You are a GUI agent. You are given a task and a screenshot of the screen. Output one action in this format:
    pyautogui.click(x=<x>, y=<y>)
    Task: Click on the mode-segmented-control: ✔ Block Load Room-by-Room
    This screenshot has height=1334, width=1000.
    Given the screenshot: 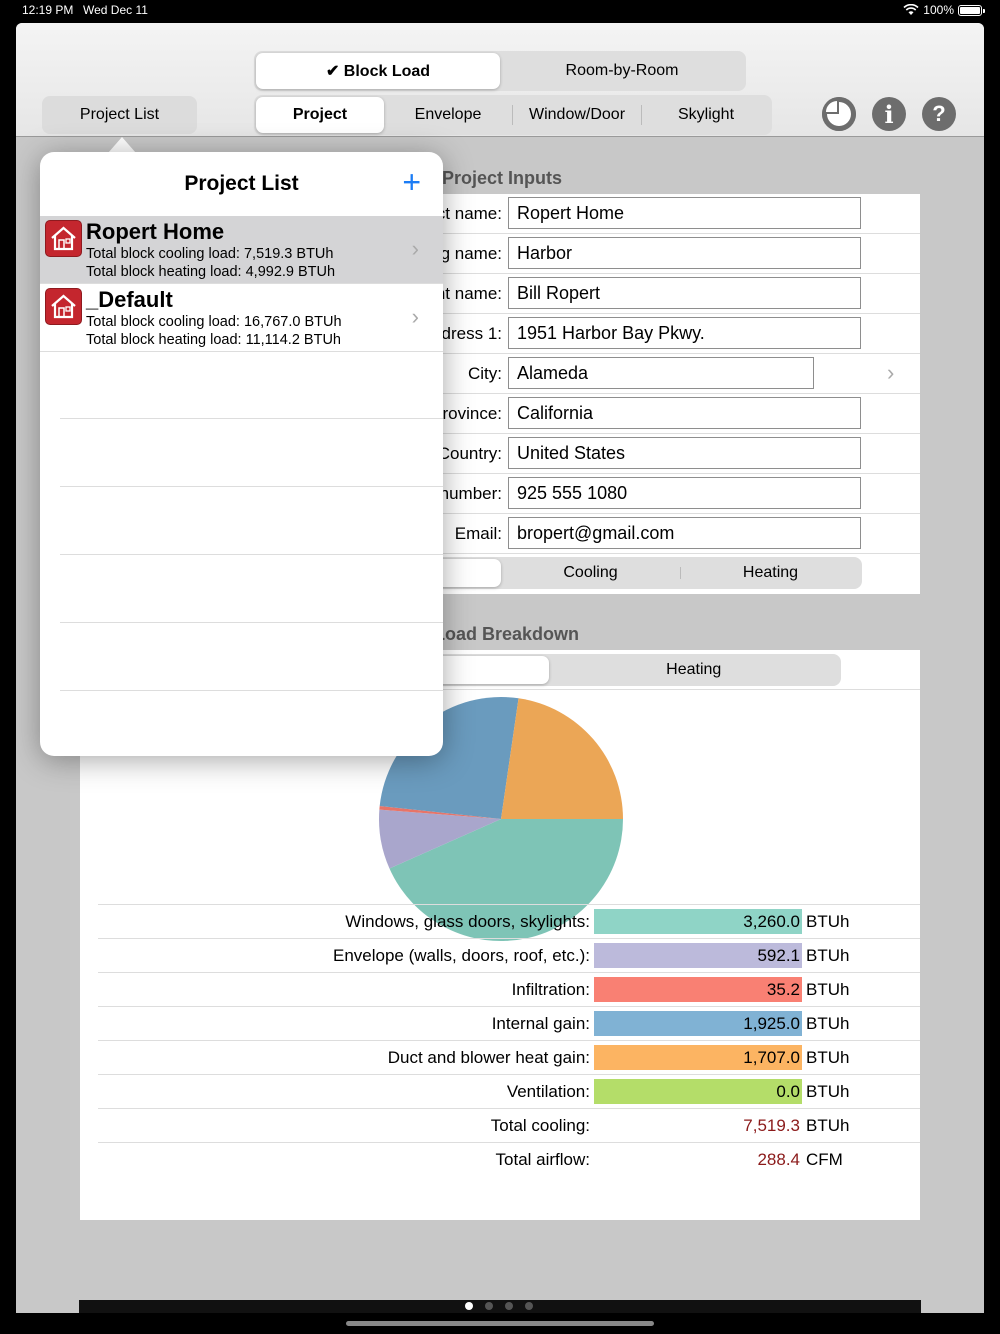 What is the action you would take?
    pyautogui.click(x=500, y=71)
    